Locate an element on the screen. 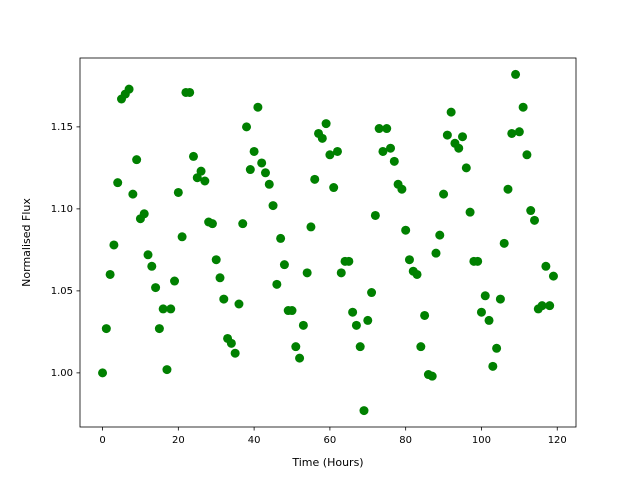 Image resolution: width=640 pixels, height=480 pixels. y-tick-label: 1.10 is located at coordinates (62, 209).